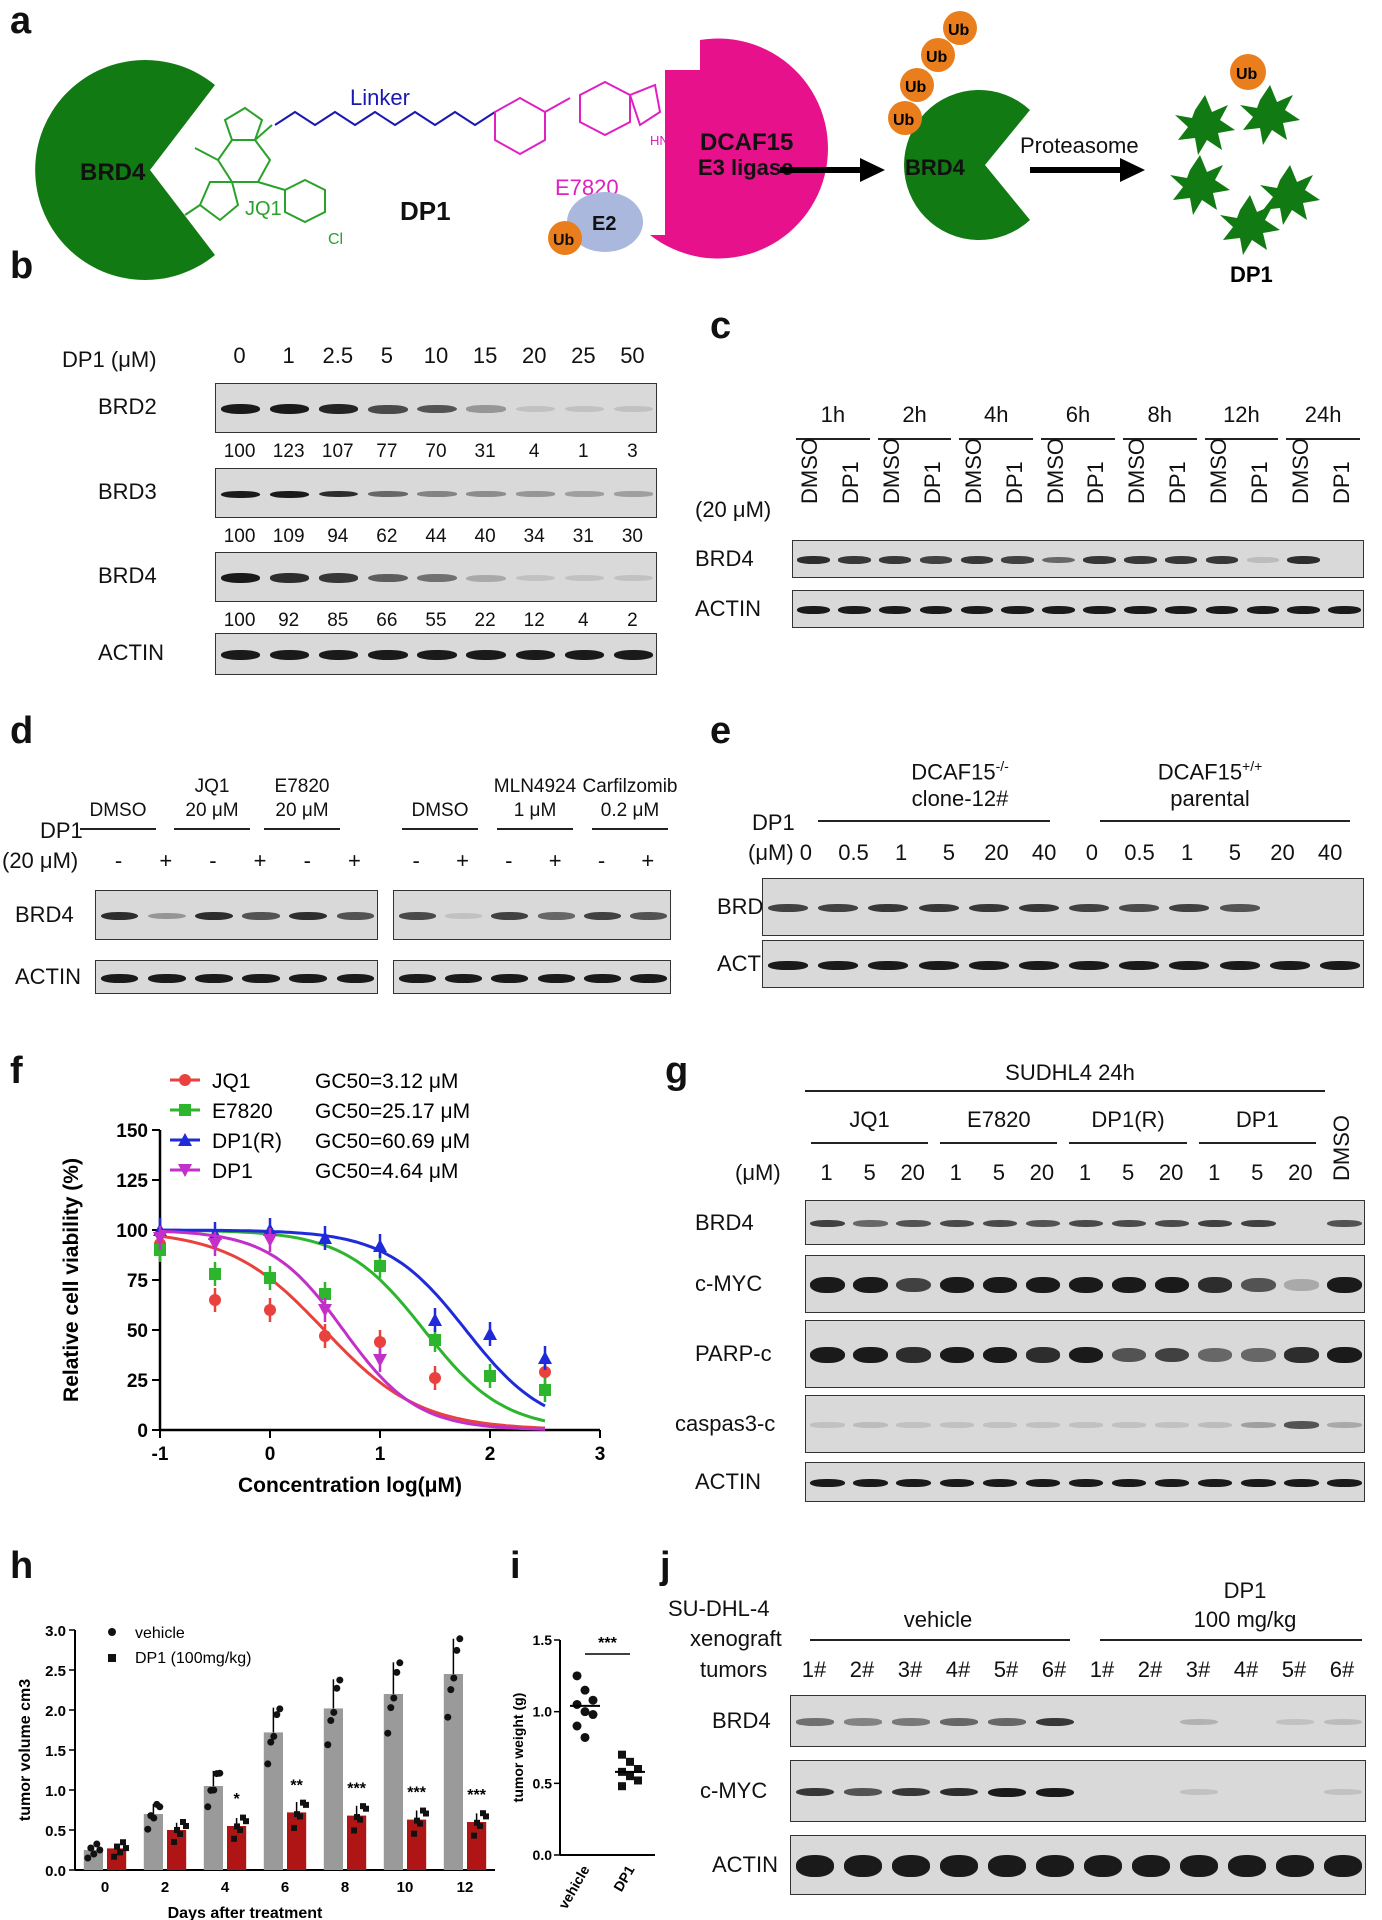 The height and width of the screenshot is (1920, 1382). What do you see at coordinates (436, 536) in the screenshot?
I see `b-quant-value: 44` at bounding box center [436, 536].